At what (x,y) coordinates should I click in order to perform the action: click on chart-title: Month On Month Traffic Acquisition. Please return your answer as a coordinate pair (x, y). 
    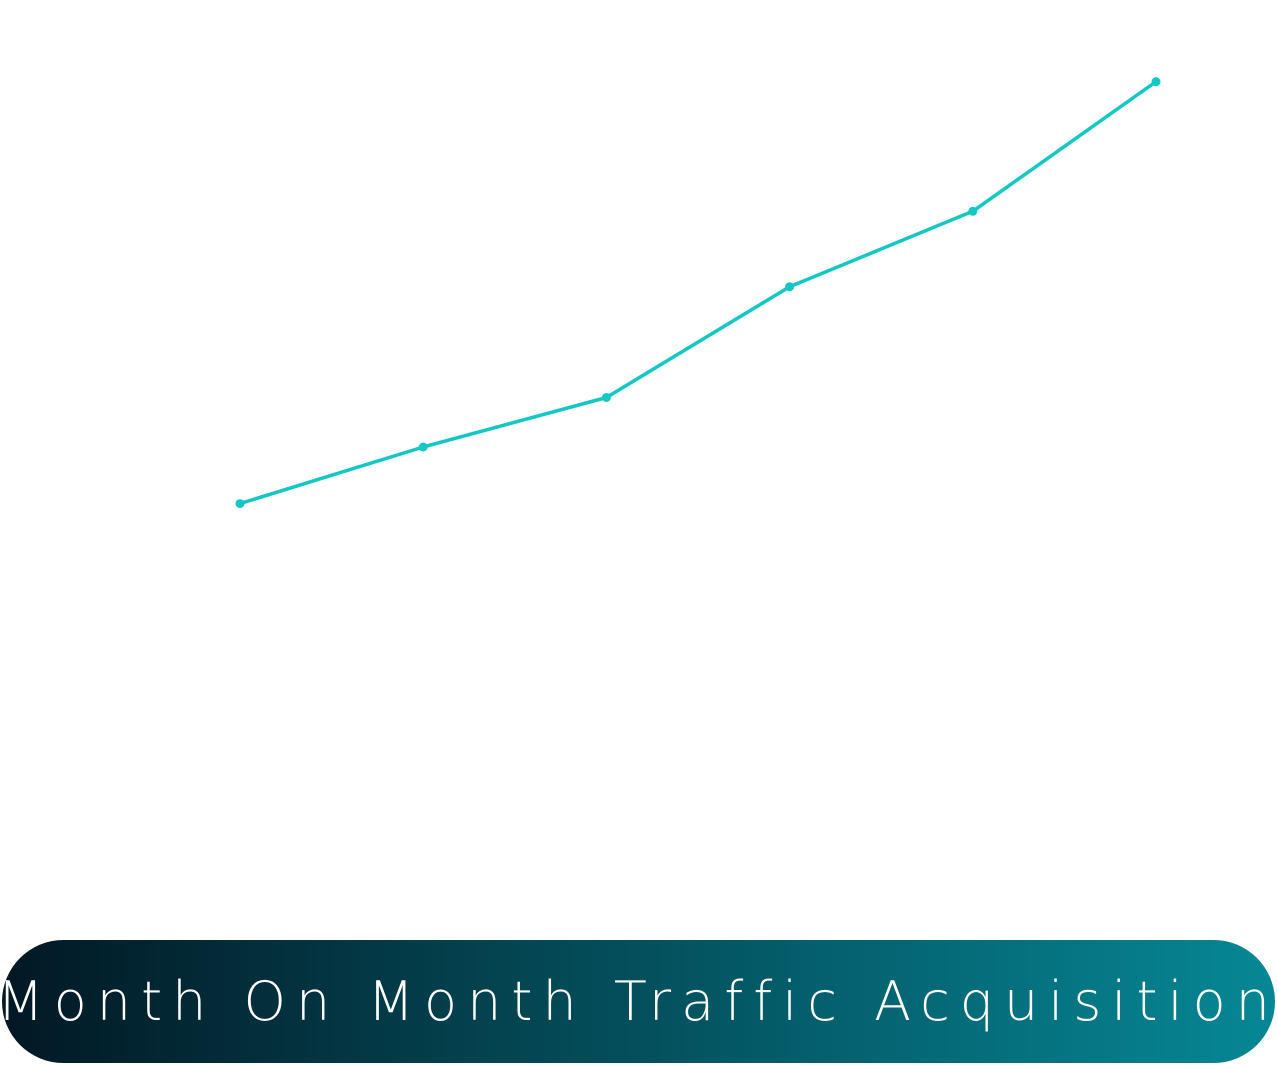
    Looking at the image, I should click on (638, 1001).